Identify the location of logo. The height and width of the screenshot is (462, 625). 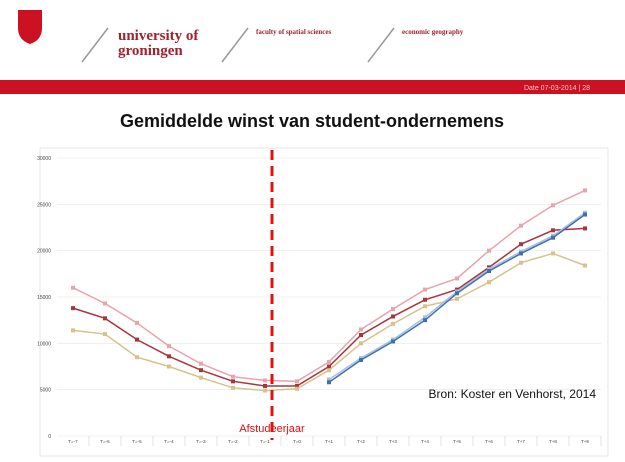
(30, 27).